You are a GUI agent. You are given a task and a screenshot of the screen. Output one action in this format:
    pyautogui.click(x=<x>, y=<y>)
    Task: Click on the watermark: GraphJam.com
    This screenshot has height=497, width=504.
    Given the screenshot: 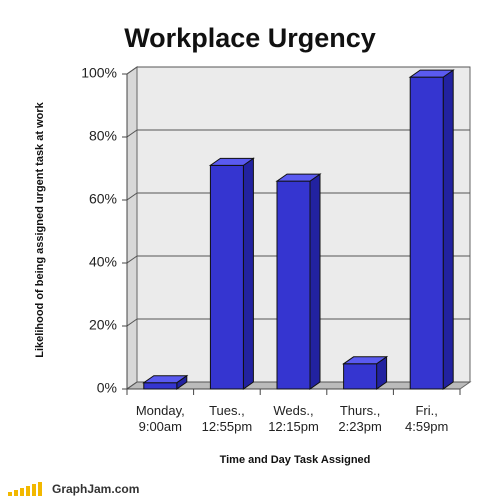 What is the action you would take?
    pyautogui.click(x=95, y=489)
    